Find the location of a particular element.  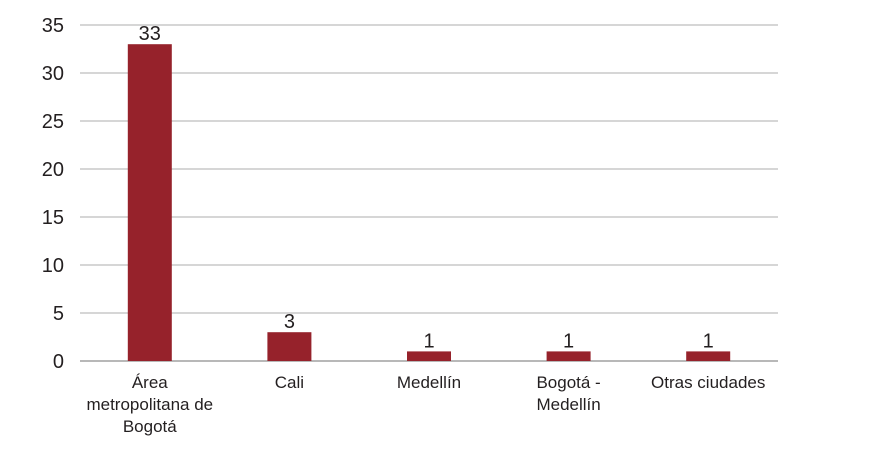

x-tick-label: Medellín is located at coordinates (429, 382).